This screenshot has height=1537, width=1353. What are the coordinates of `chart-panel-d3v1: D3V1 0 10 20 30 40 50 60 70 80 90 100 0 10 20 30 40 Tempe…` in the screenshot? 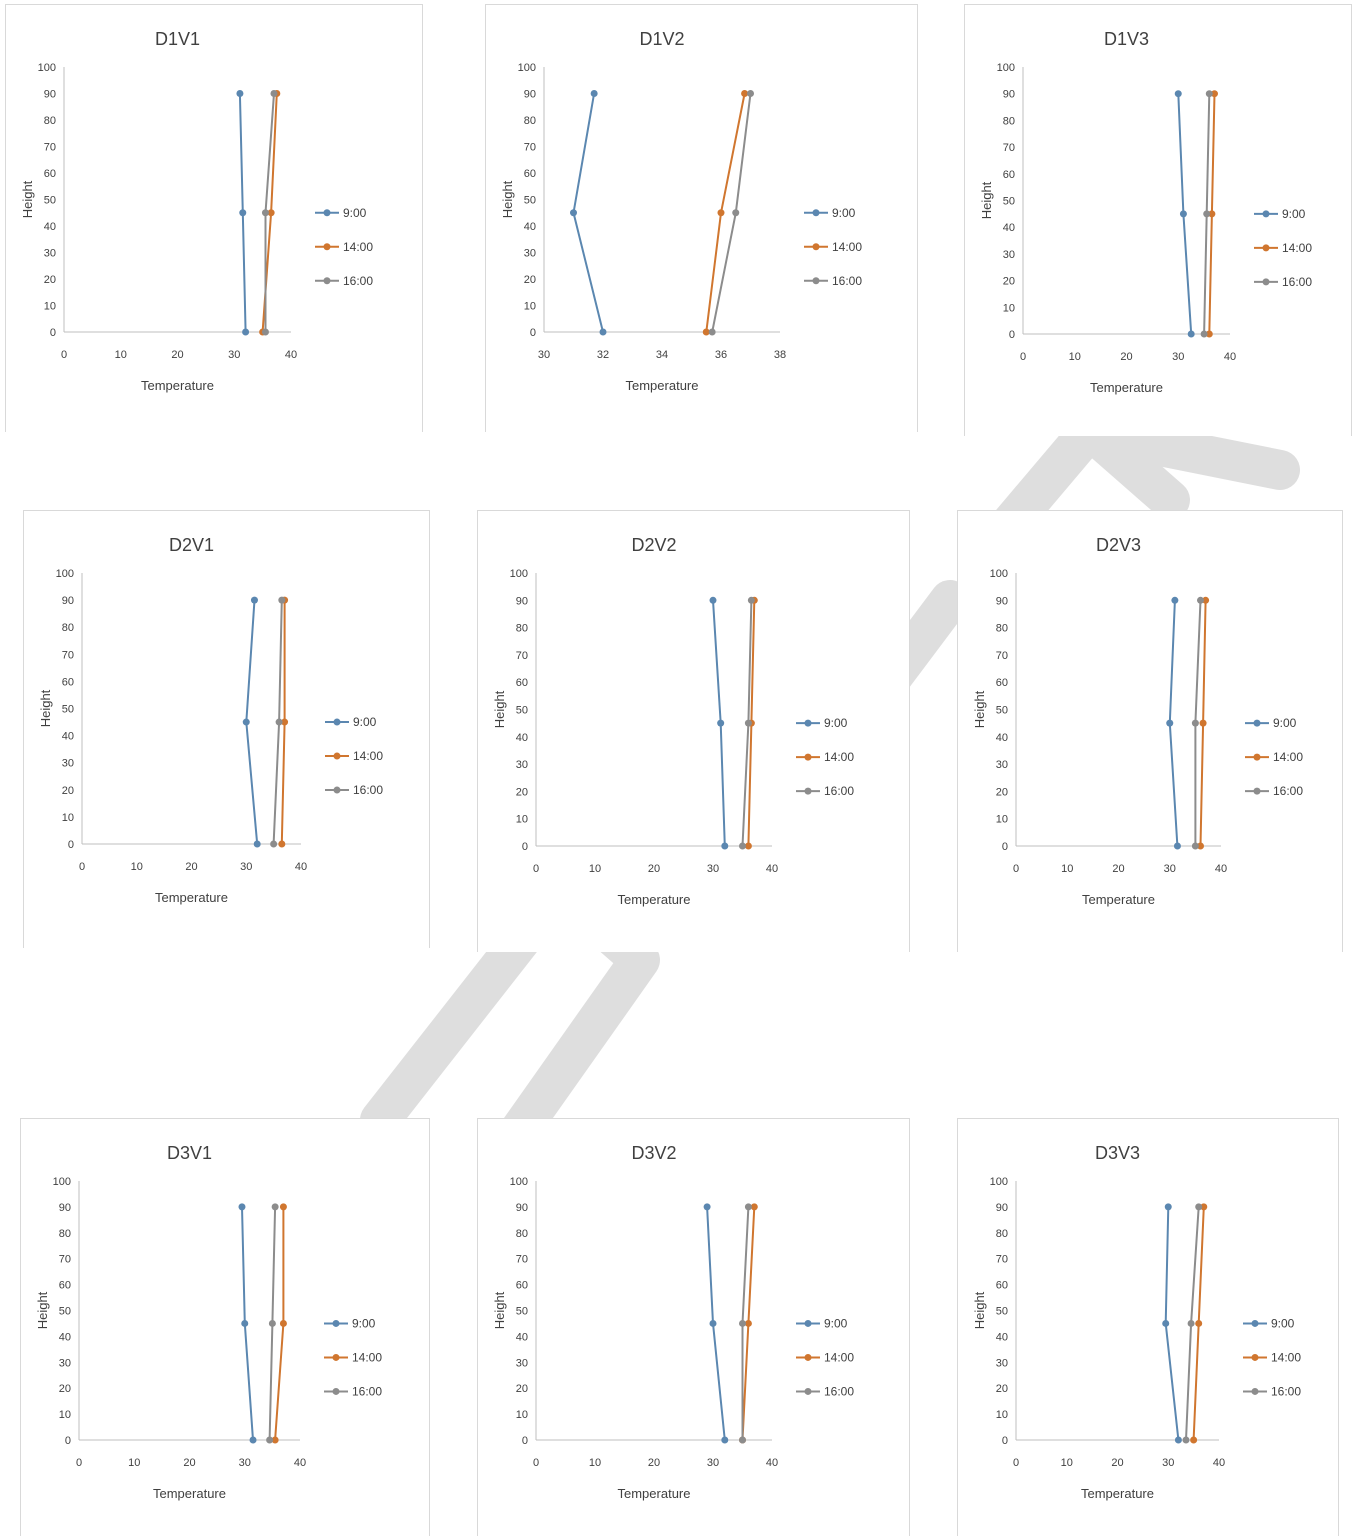 It's located at (225, 1327).